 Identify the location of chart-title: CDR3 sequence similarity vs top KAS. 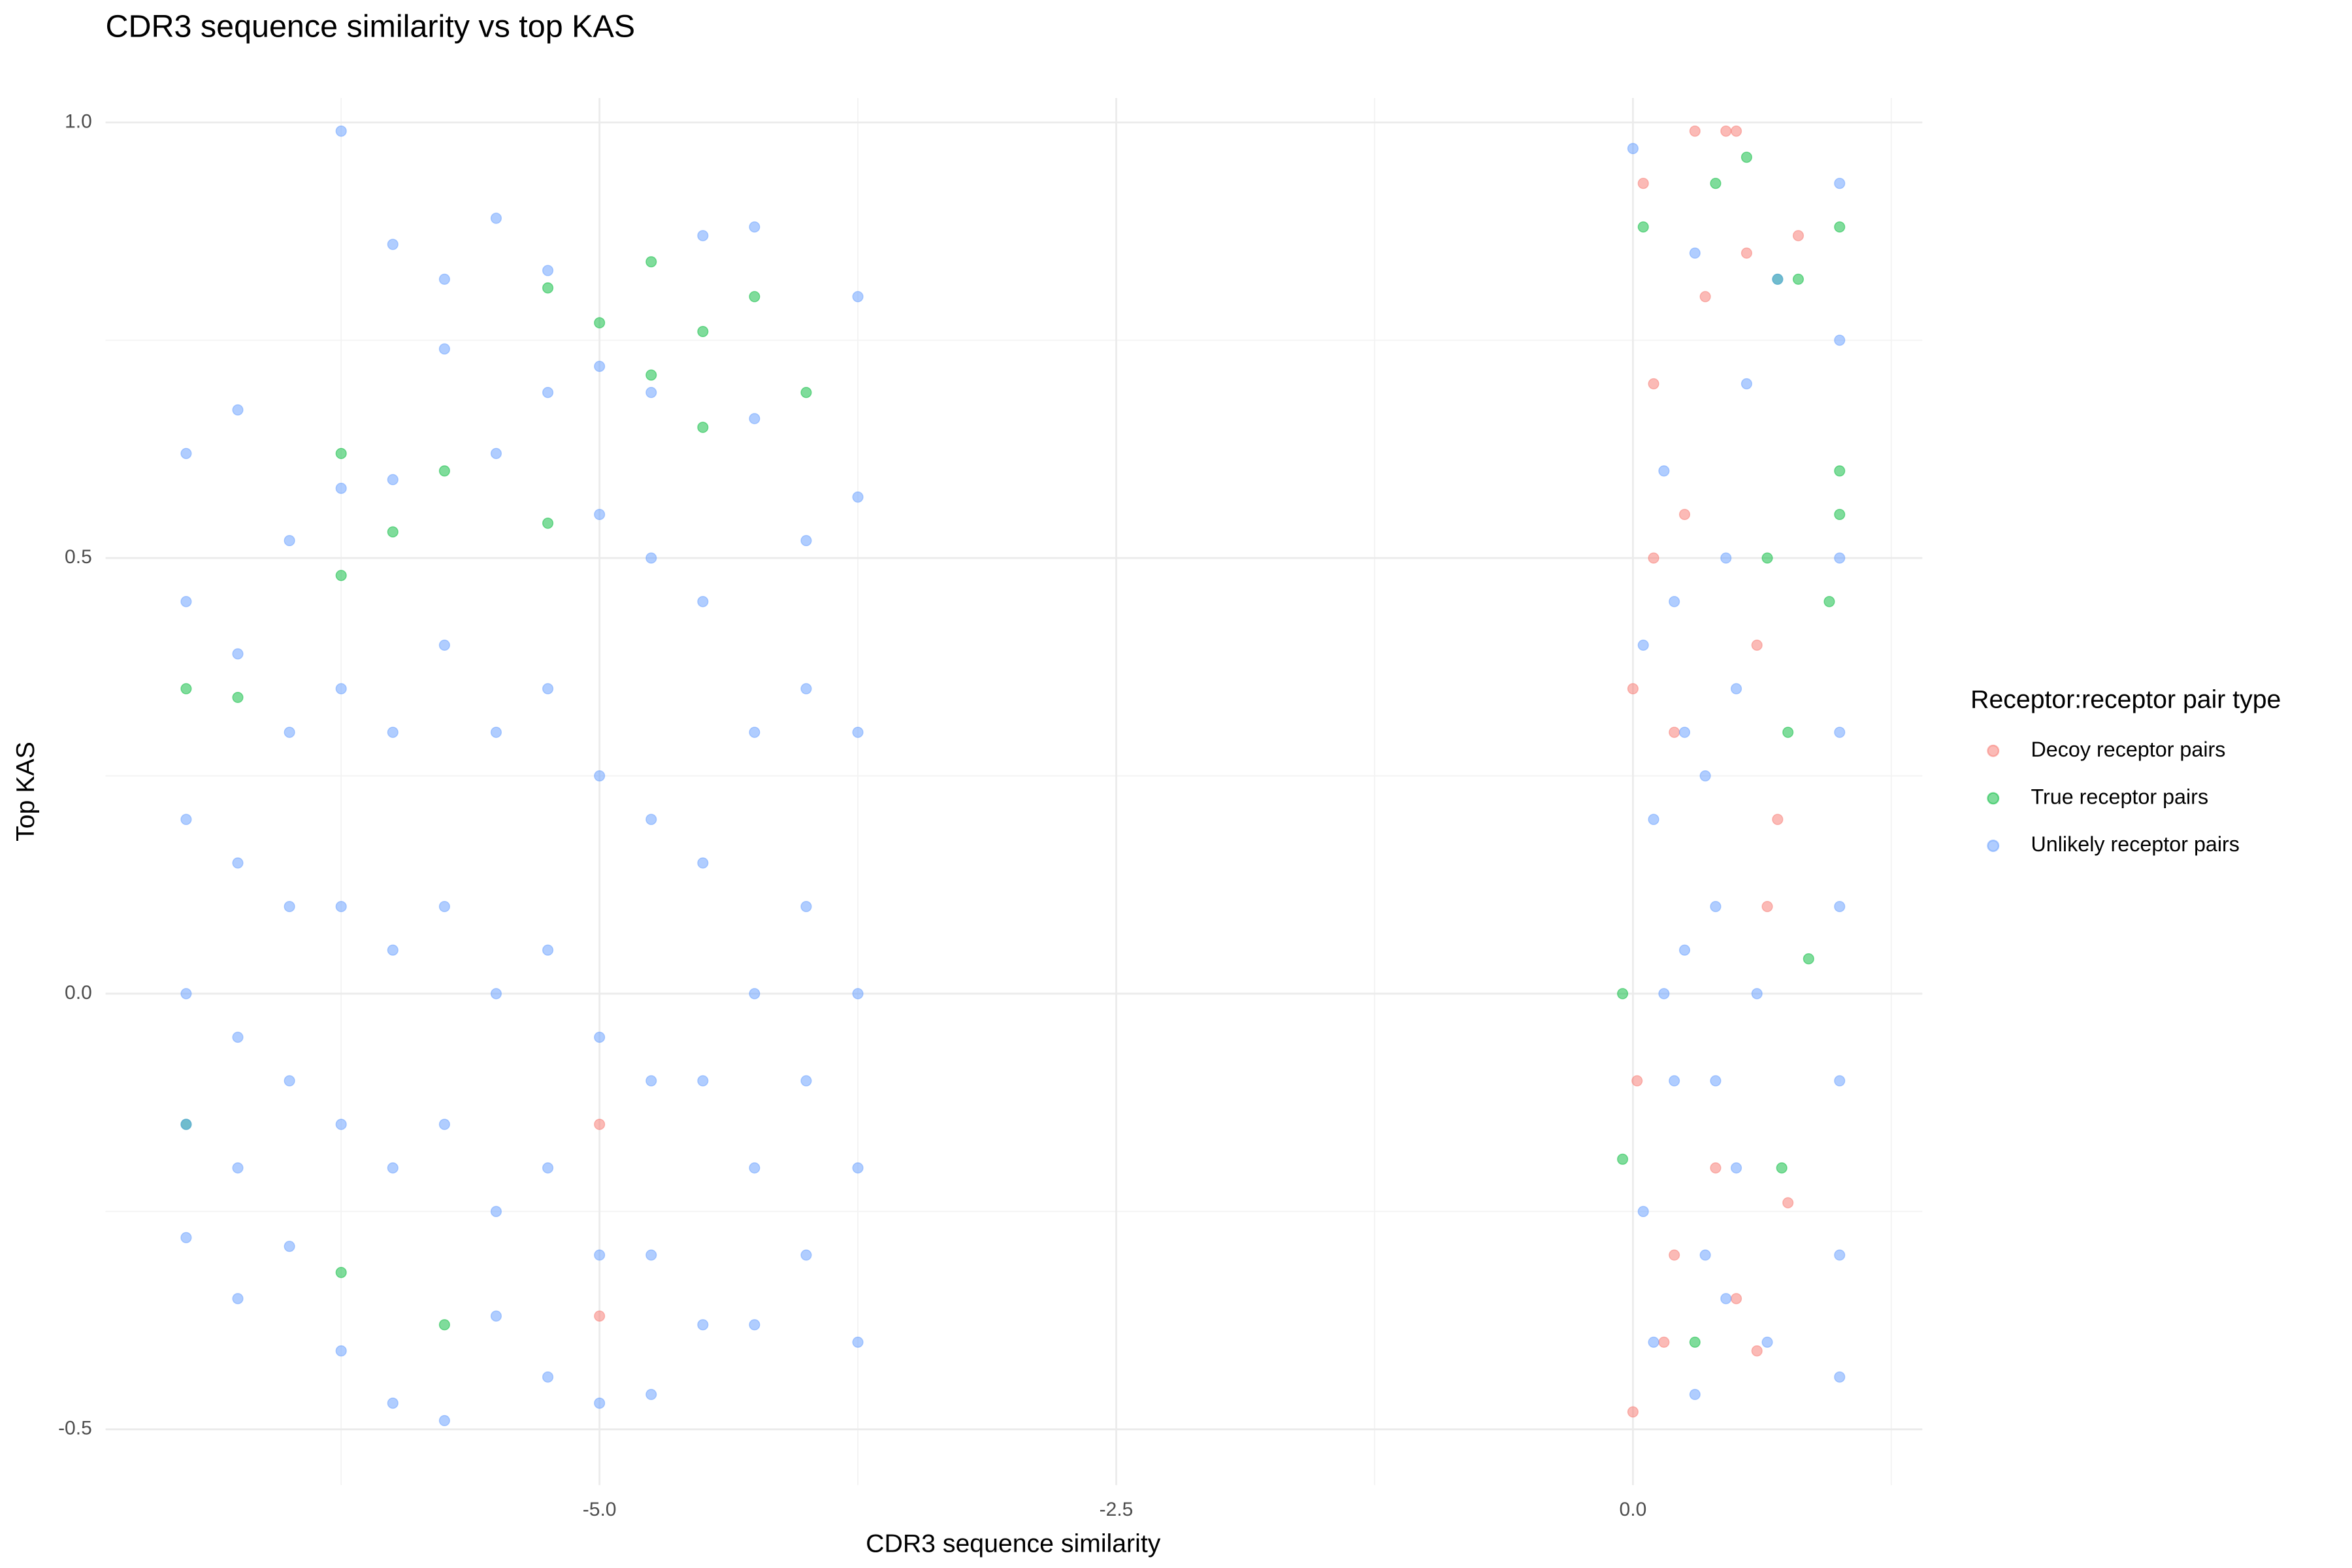
(371, 26).